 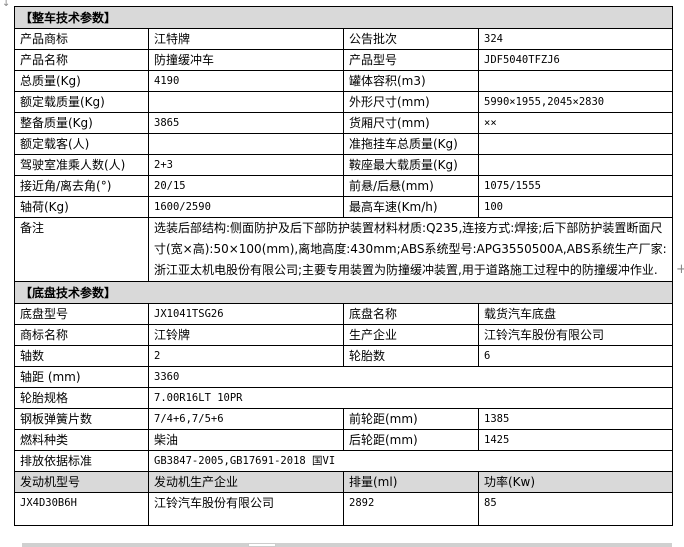 What do you see at coordinates (246, 123) in the screenshot?
I see `field-value: 3865` at bounding box center [246, 123].